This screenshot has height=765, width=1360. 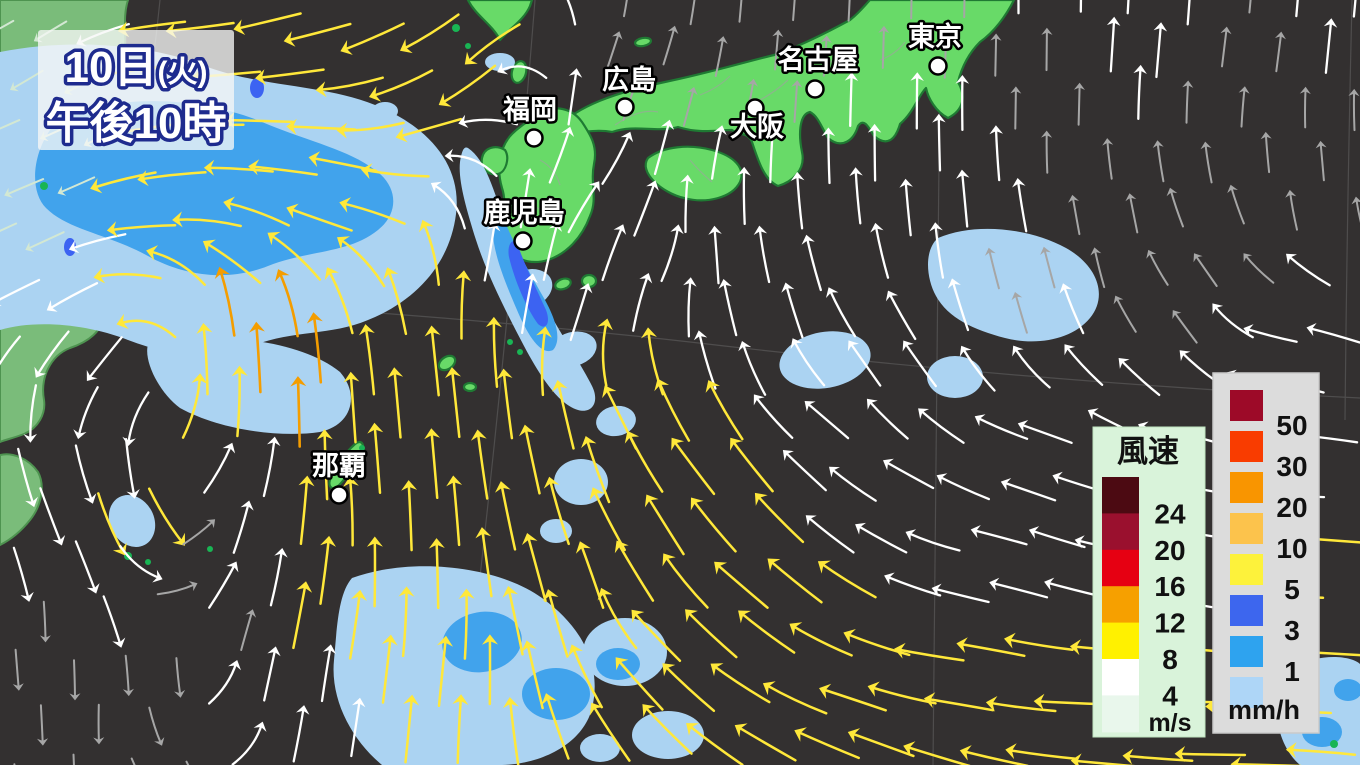 What do you see at coordinates (818, 70) in the screenshot?
I see `city-marker: 名古屋` at bounding box center [818, 70].